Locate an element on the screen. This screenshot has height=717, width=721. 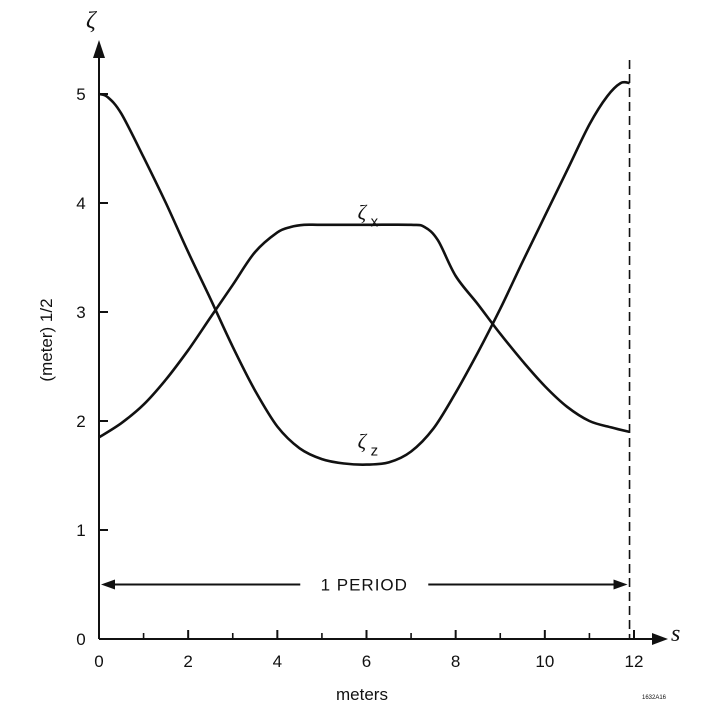
y-tick-label-4: 4 is located at coordinates (80, 203).